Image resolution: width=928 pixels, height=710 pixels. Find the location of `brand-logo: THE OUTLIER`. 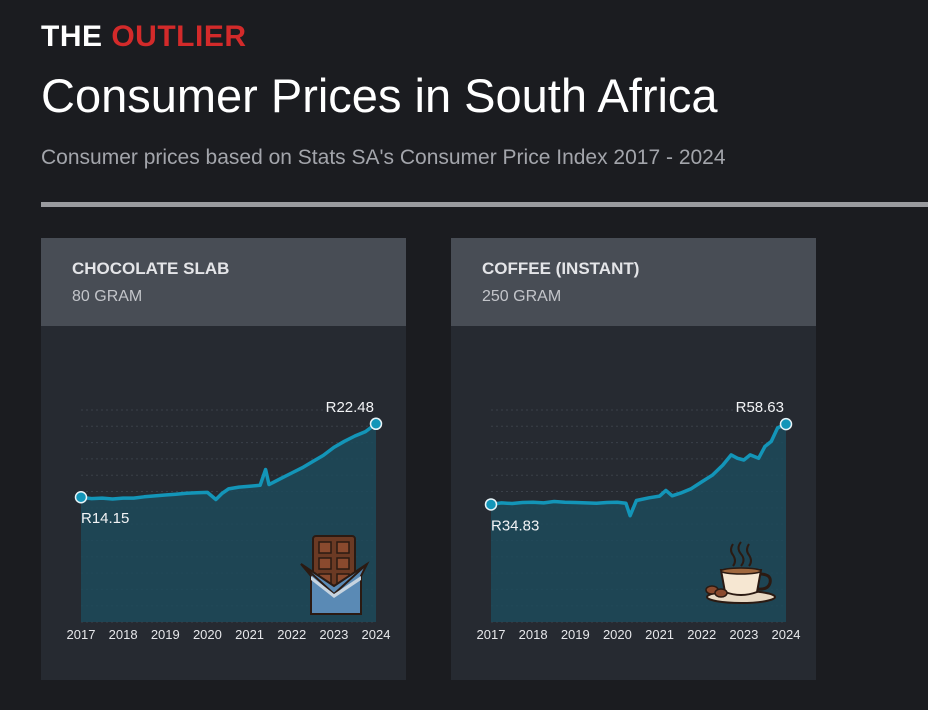

brand-logo: THE OUTLIER is located at coordinates (144, 37).